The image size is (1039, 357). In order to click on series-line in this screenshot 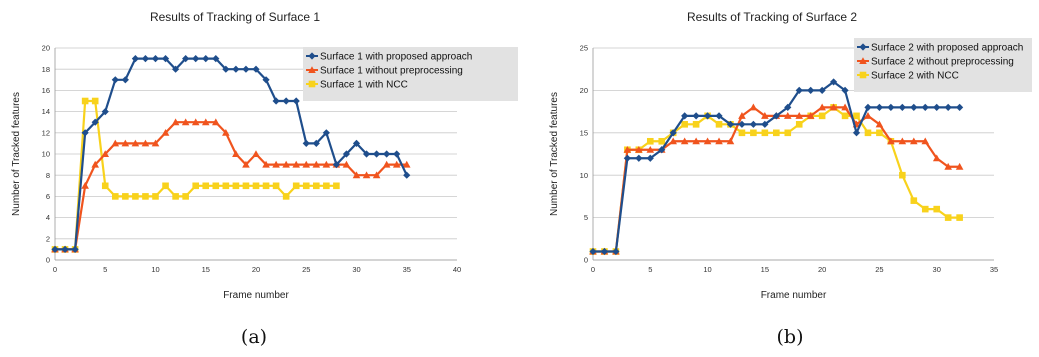, I will do `click(776, 179)`.